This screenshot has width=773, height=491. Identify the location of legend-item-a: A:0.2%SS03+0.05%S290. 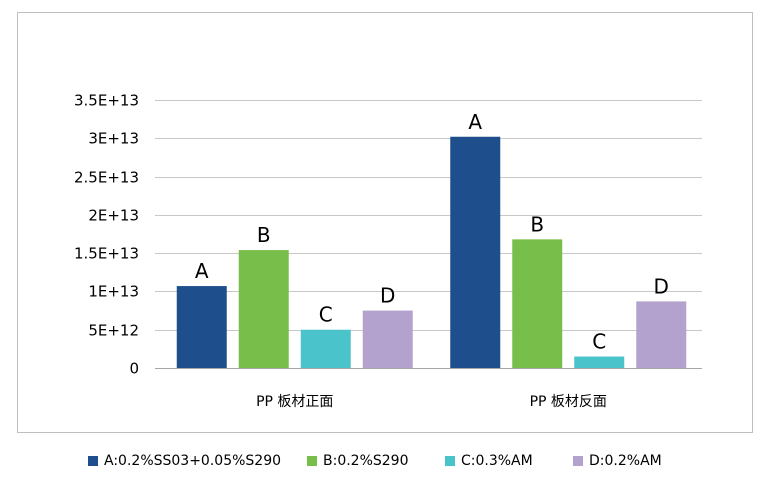
(184, 461).